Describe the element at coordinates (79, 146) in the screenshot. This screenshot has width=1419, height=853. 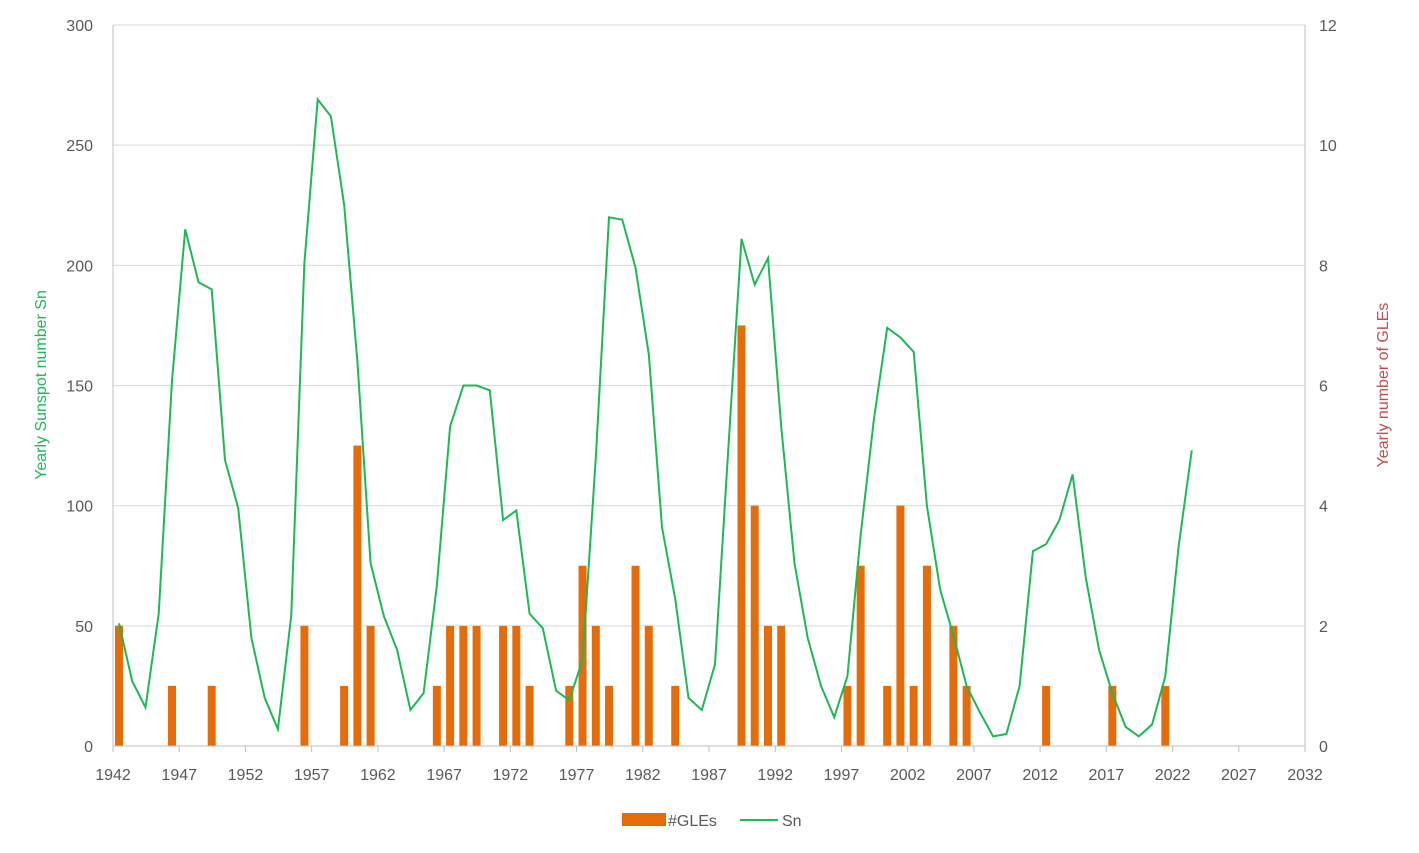
I see `left-tick-label: 250` at that location.